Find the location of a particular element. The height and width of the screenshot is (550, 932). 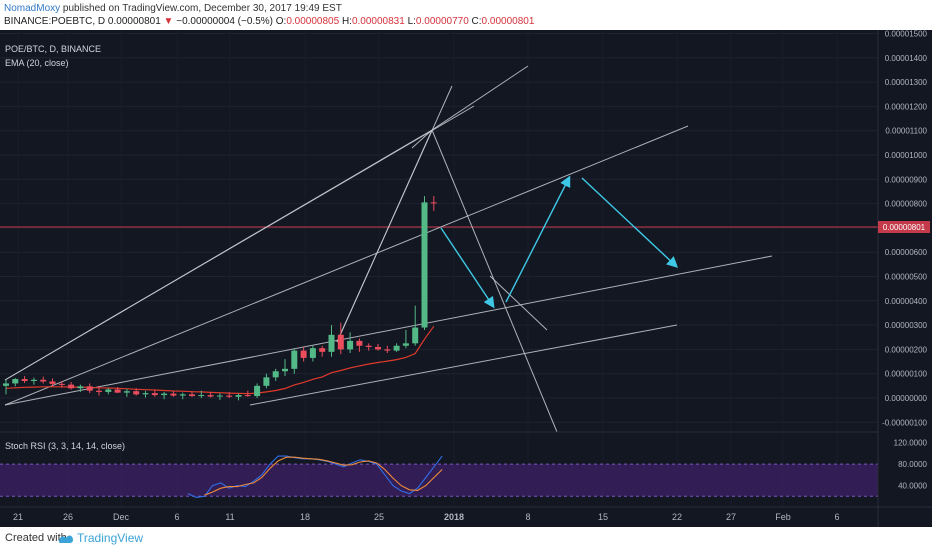

stoch-tick-label: 80.0000 is located at coordinates (912, 464).